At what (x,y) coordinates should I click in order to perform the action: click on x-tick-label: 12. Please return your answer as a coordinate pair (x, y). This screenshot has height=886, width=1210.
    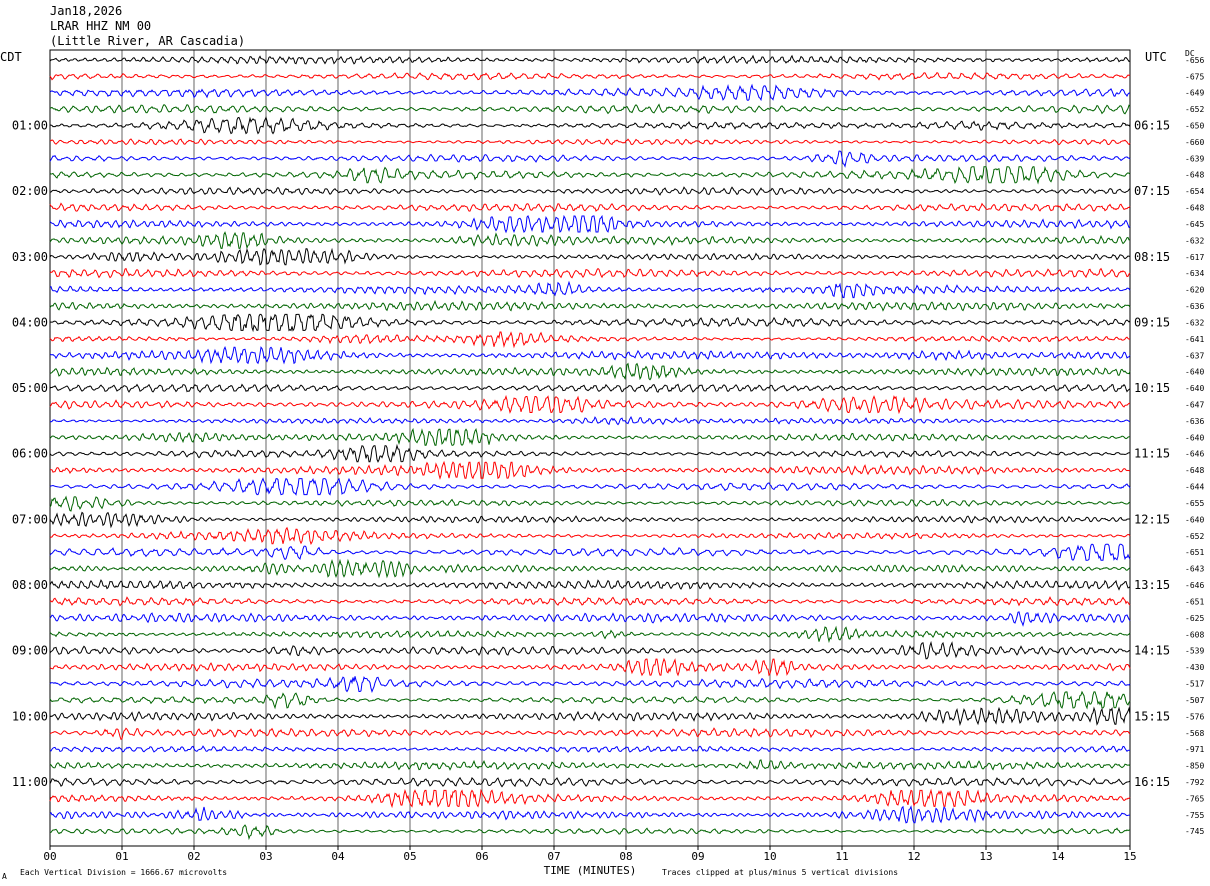
    Looking at the image, I should click on (913, 856).